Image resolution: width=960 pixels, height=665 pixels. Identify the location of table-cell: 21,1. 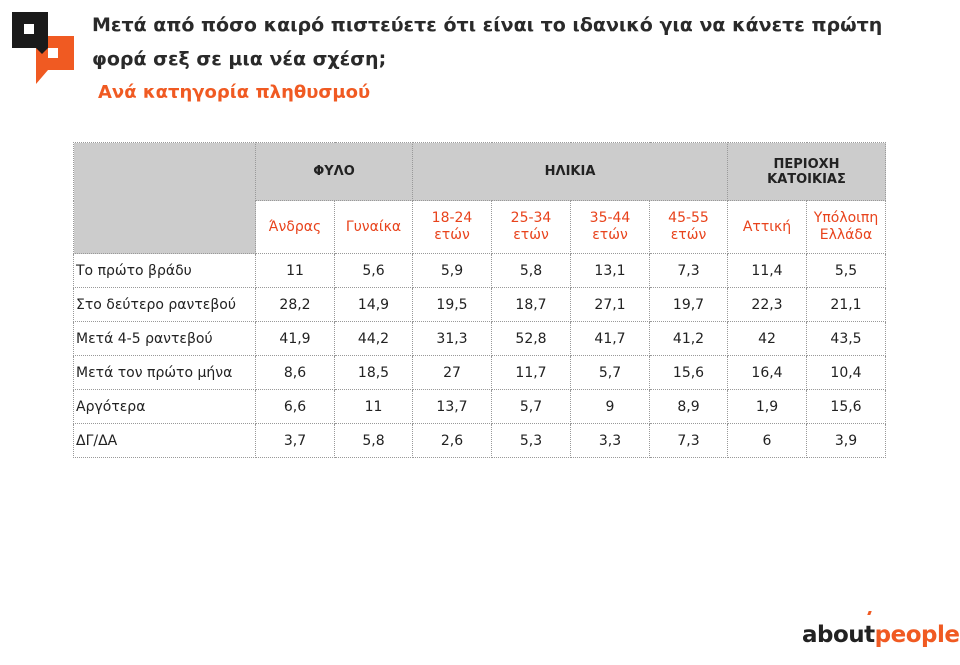
(846, 304).